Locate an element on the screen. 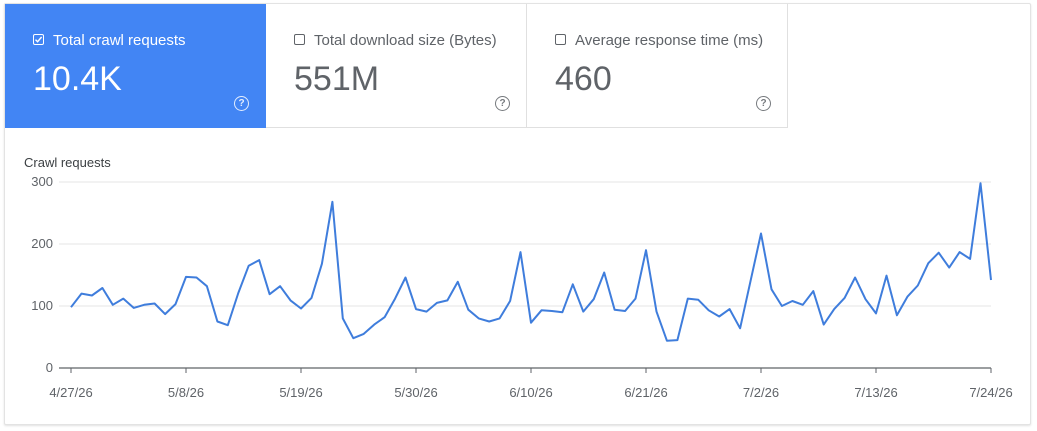  x-tick-label: 5/19/26 is located at coordinates (300, 392).